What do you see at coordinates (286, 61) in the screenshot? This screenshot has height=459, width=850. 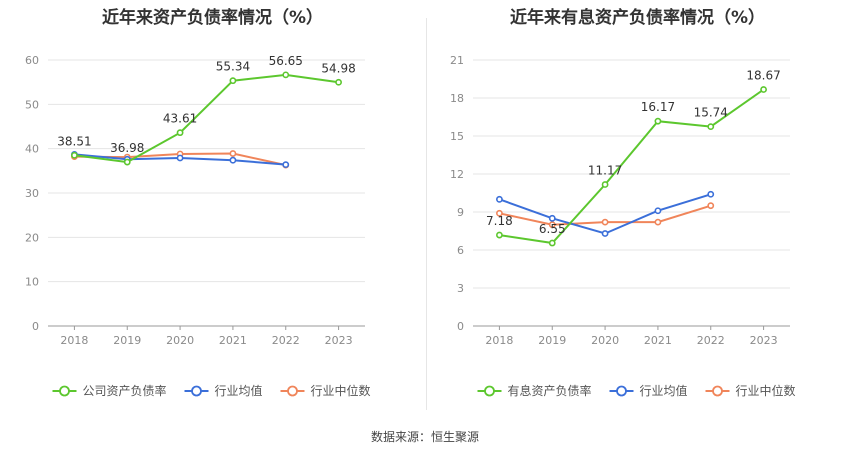 I see `data-label: 56.65` at bounding box center [286, 61].